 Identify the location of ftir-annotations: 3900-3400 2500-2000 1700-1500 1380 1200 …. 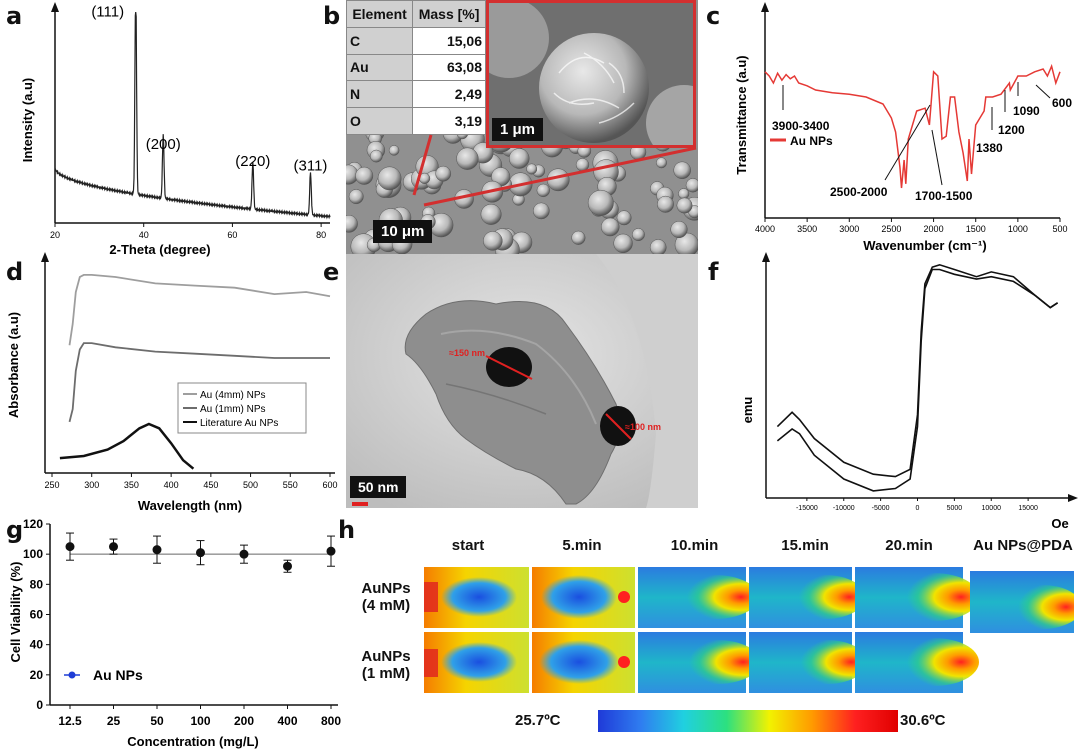
(922, 149).